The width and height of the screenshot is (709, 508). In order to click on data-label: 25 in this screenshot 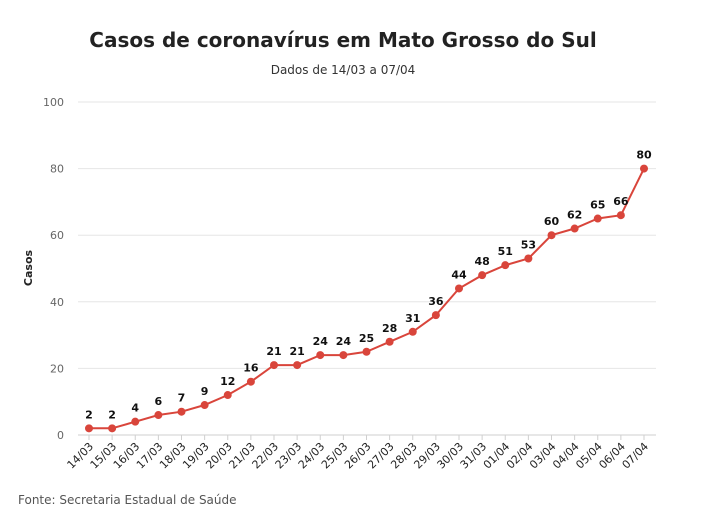, I will do `click(366, 338)`.